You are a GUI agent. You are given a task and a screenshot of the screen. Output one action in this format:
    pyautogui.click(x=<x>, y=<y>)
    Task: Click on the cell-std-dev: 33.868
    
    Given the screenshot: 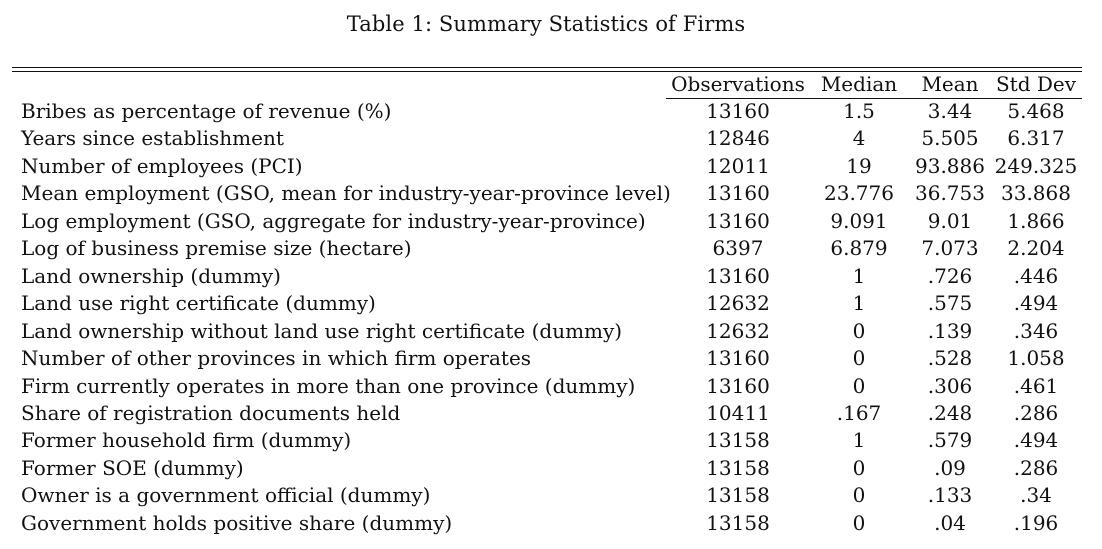 What is the action you would take?
    pyautogui.click(x=1036, y=193)
    